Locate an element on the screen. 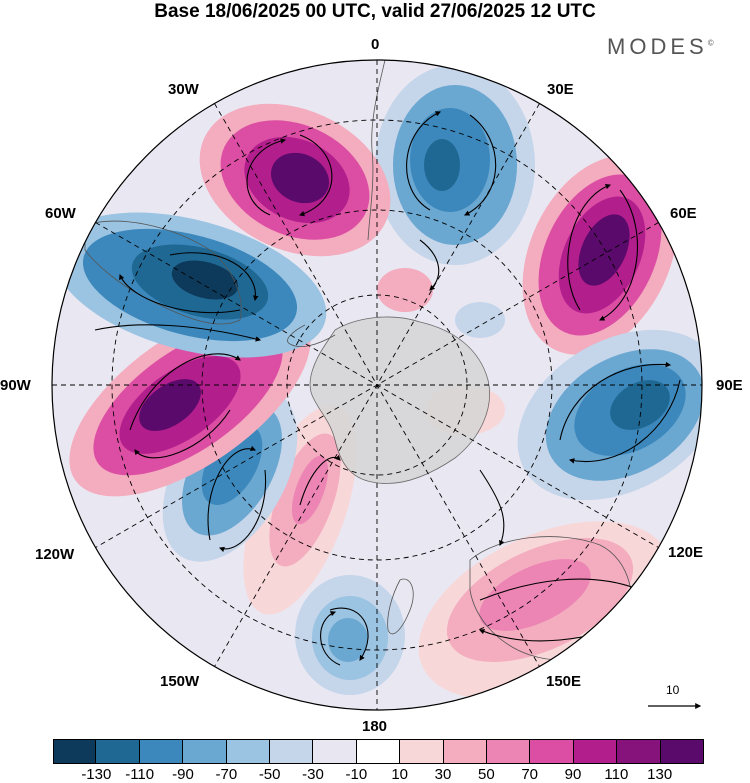 The image size is (750, 783). colorbar-tick-label: -90 is located at coordinates (183, 774).